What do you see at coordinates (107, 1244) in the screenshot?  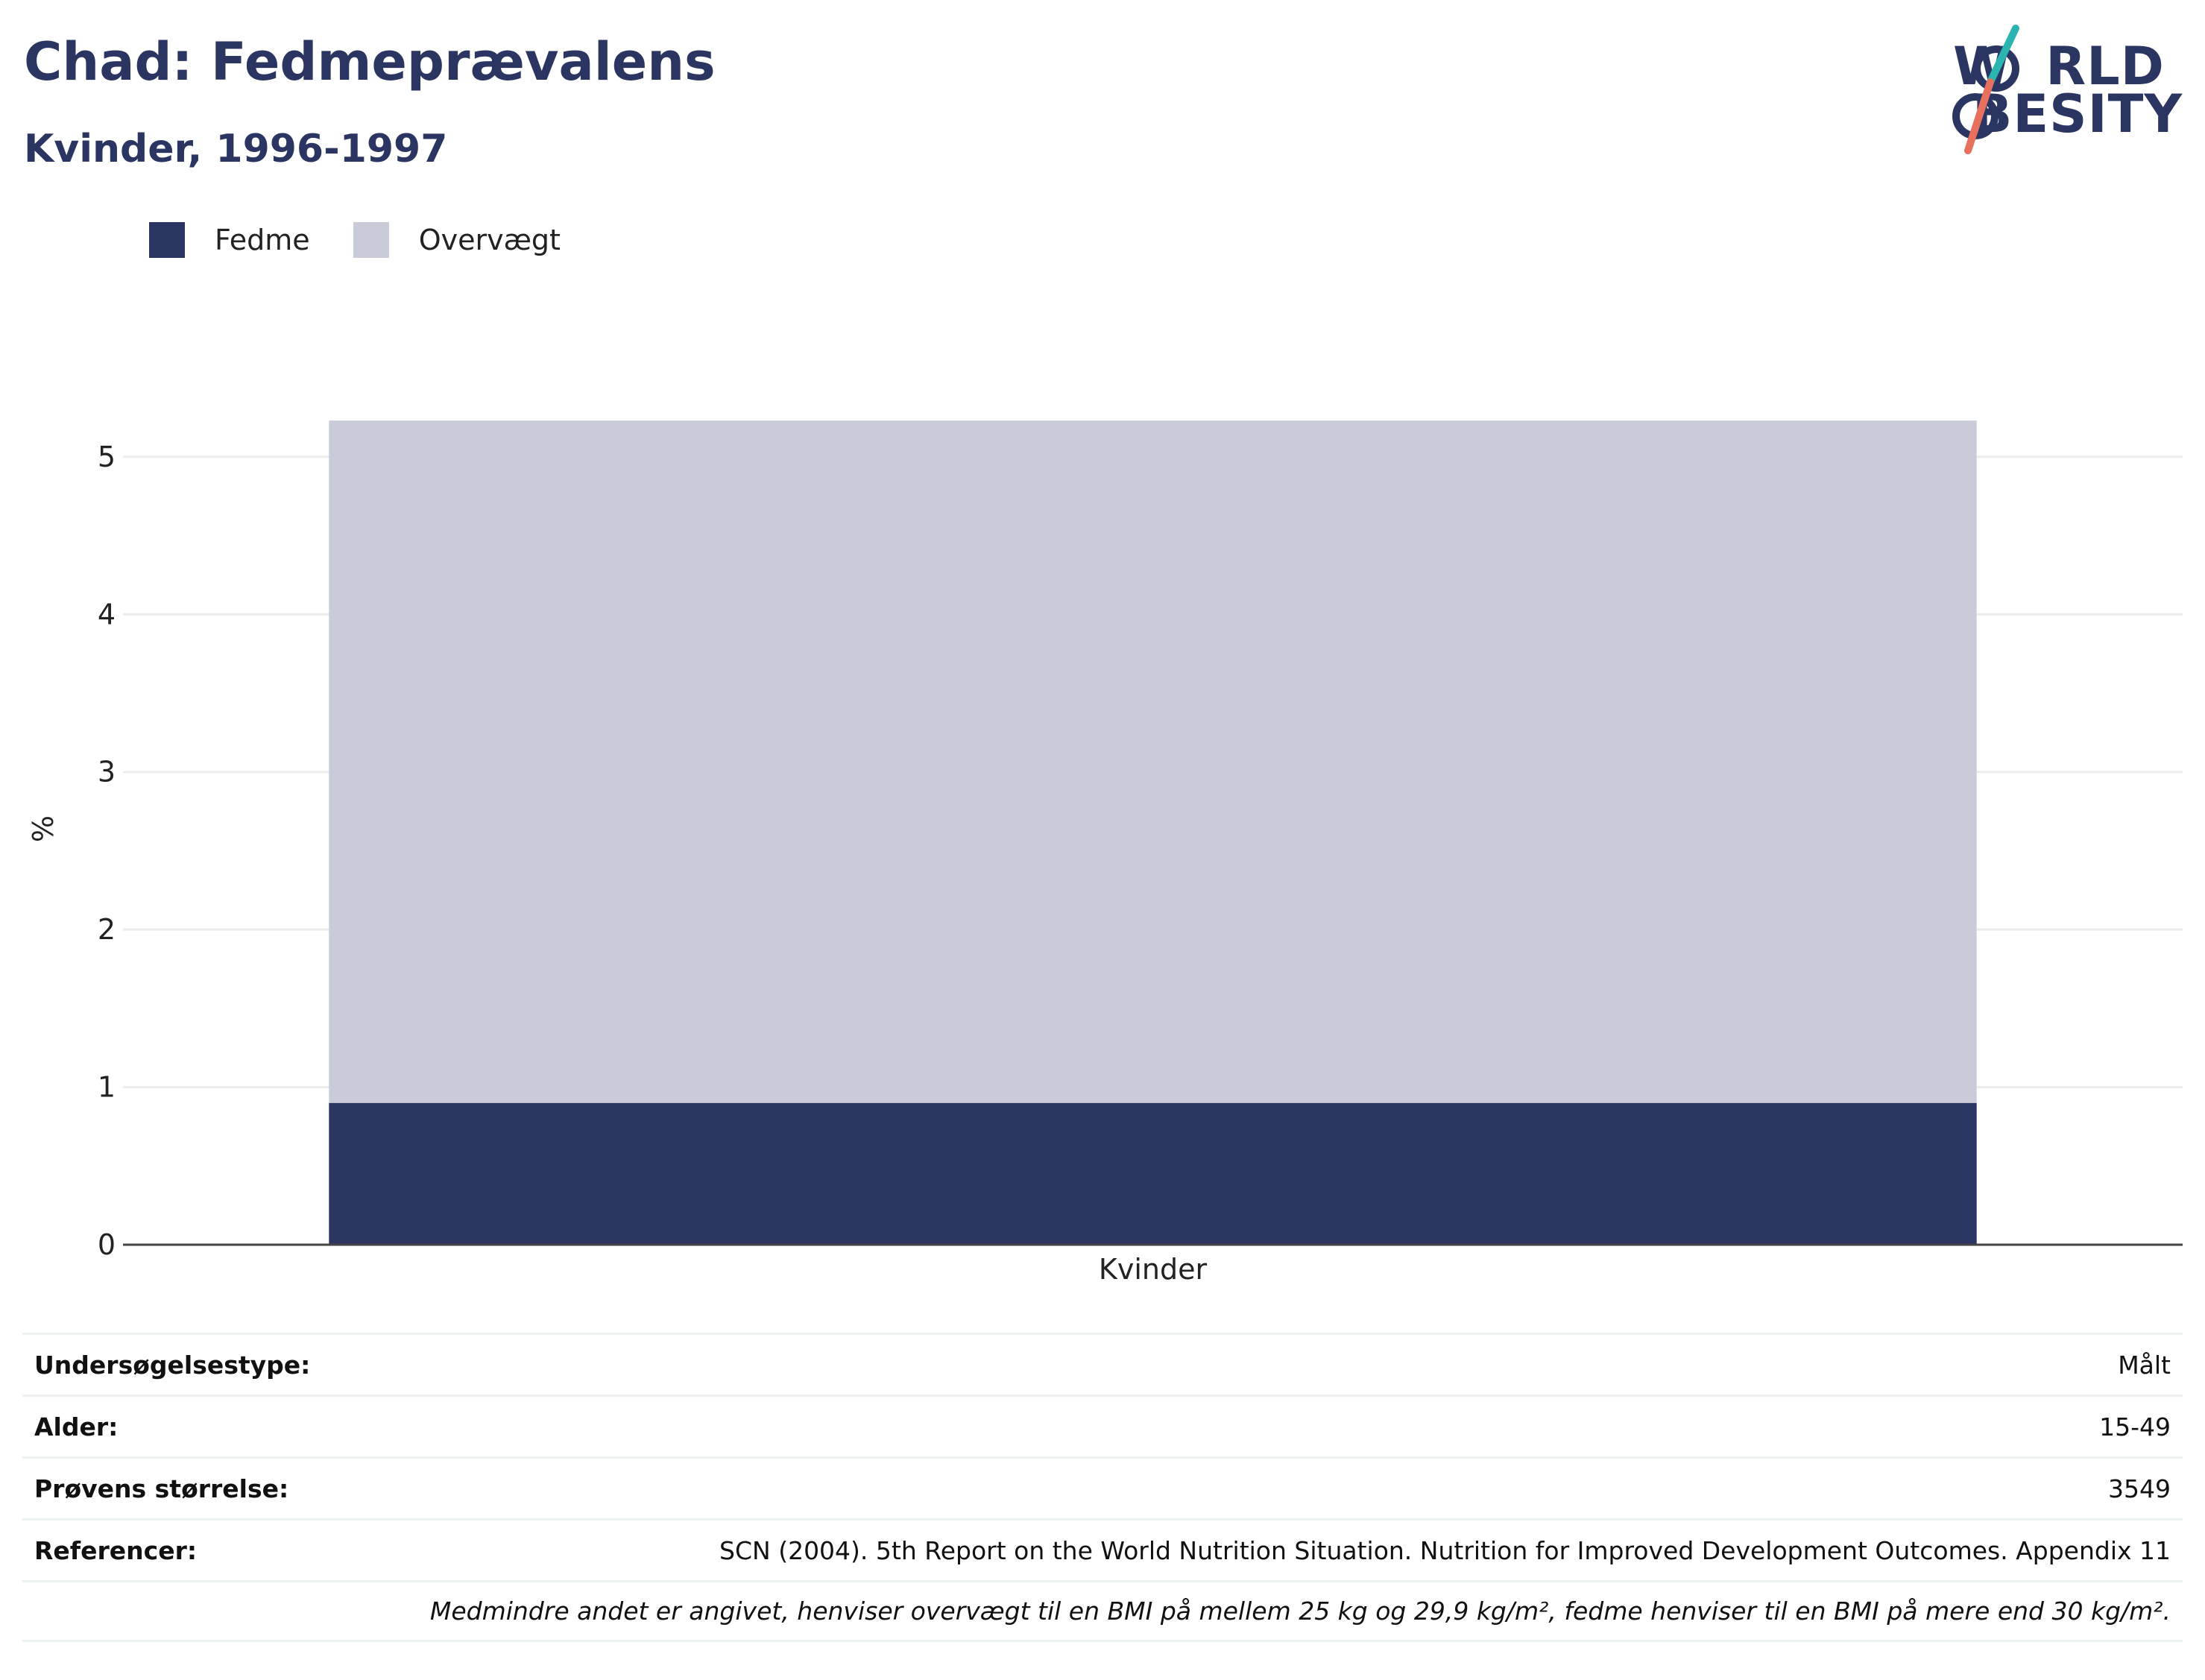 I see `y-tick-label: 0` at bounding box center [107, 1244].